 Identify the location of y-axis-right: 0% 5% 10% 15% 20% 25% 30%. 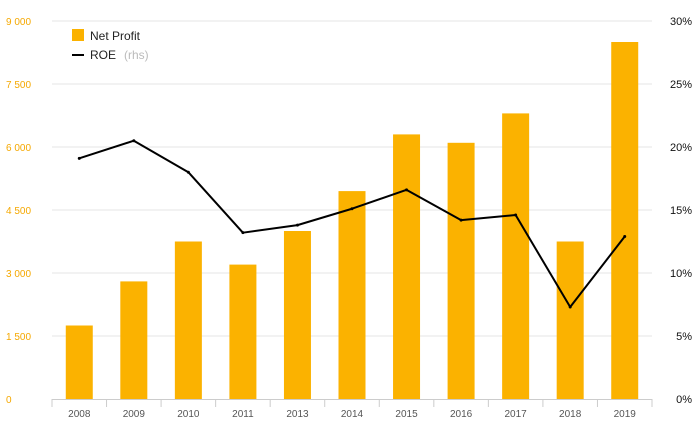
(681, 211).